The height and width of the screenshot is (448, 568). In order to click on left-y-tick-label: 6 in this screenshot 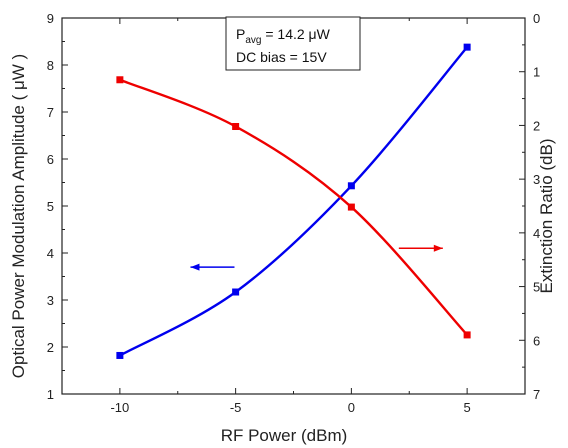, I will do `click(50, 159)`.